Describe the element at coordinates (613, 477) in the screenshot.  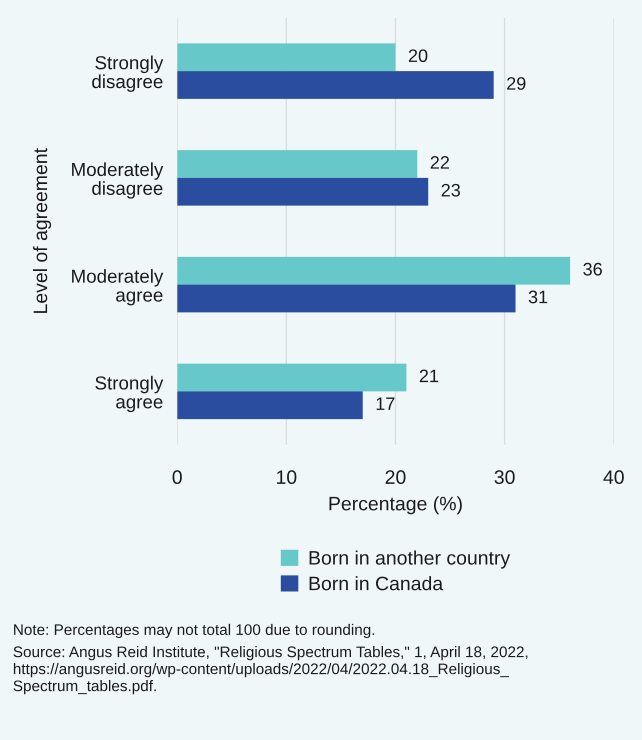
I see `x-tick-label: 40` at that location.